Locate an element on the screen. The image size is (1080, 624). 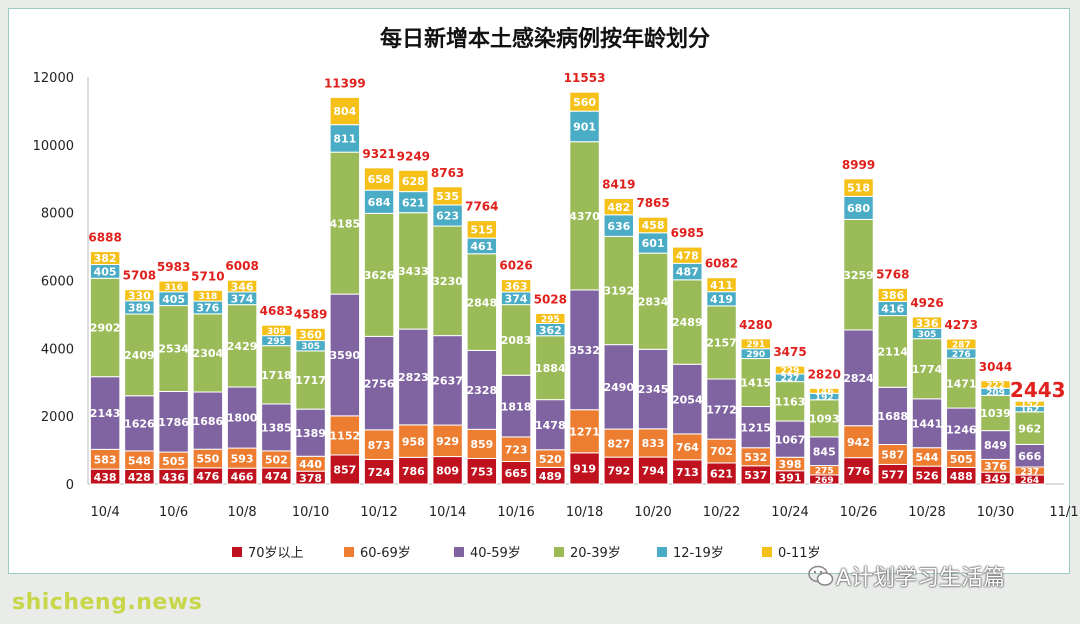
data-label: 958 is located at coordinates (413, 441).